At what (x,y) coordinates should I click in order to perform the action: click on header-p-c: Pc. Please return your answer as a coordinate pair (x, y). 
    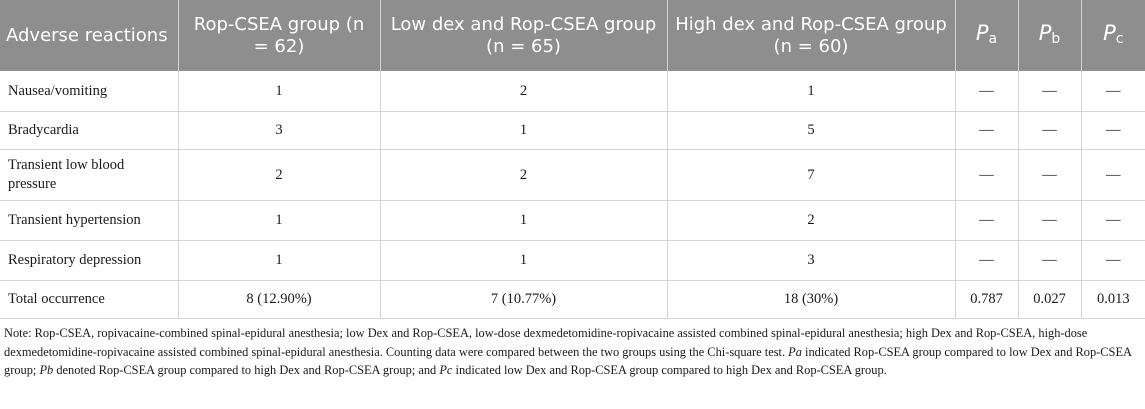
    Looking at the image, I should click on (1113, 35).